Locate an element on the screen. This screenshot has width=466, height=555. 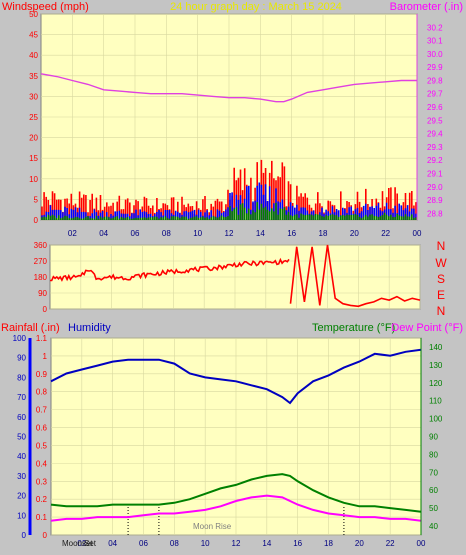
barometer-tick-label: 29.4 is located at coordinates (435, 134).